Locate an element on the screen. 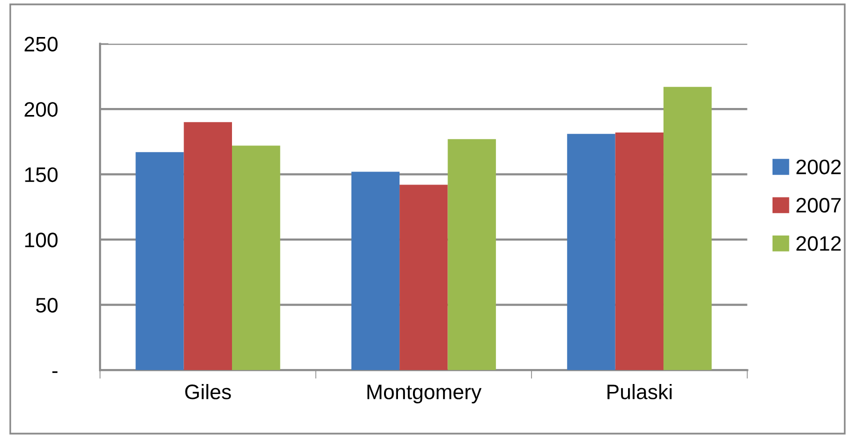  y-tick-label: 200 is located at coordinates (41, 109).